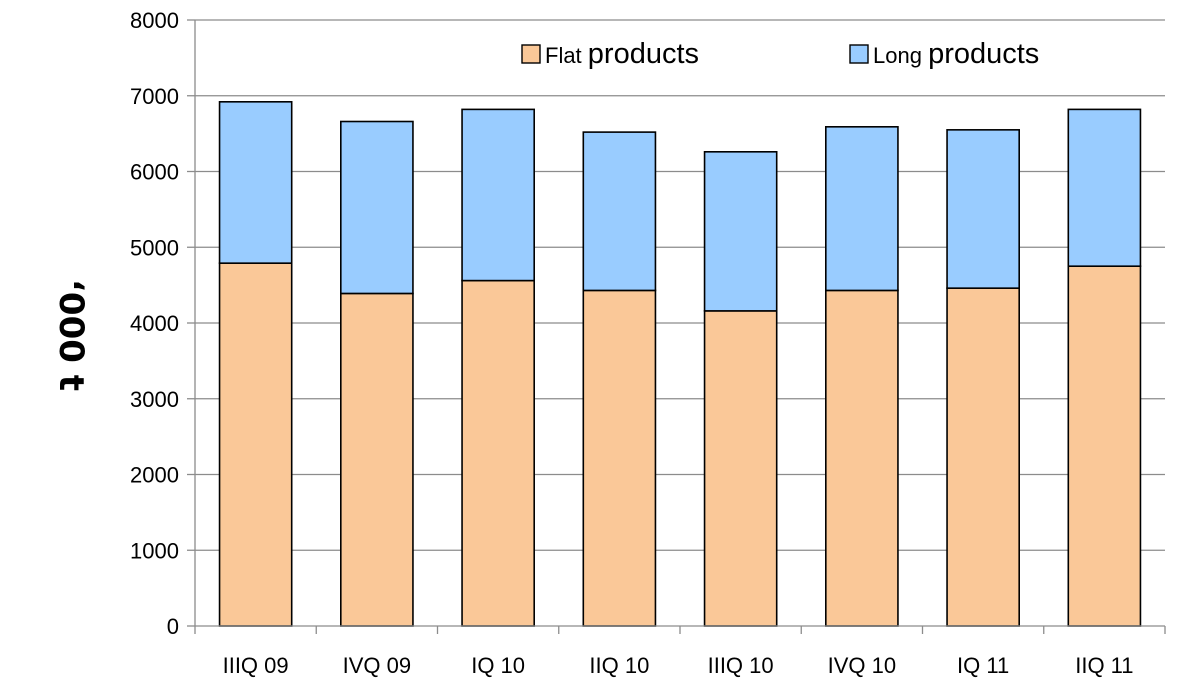 The width and height of the screenshot is (1177, 686). What do you see at coordinates (154, 20) in the screenshot?
I see `y-tick-label: 8000` at bounding box center [154, 20].